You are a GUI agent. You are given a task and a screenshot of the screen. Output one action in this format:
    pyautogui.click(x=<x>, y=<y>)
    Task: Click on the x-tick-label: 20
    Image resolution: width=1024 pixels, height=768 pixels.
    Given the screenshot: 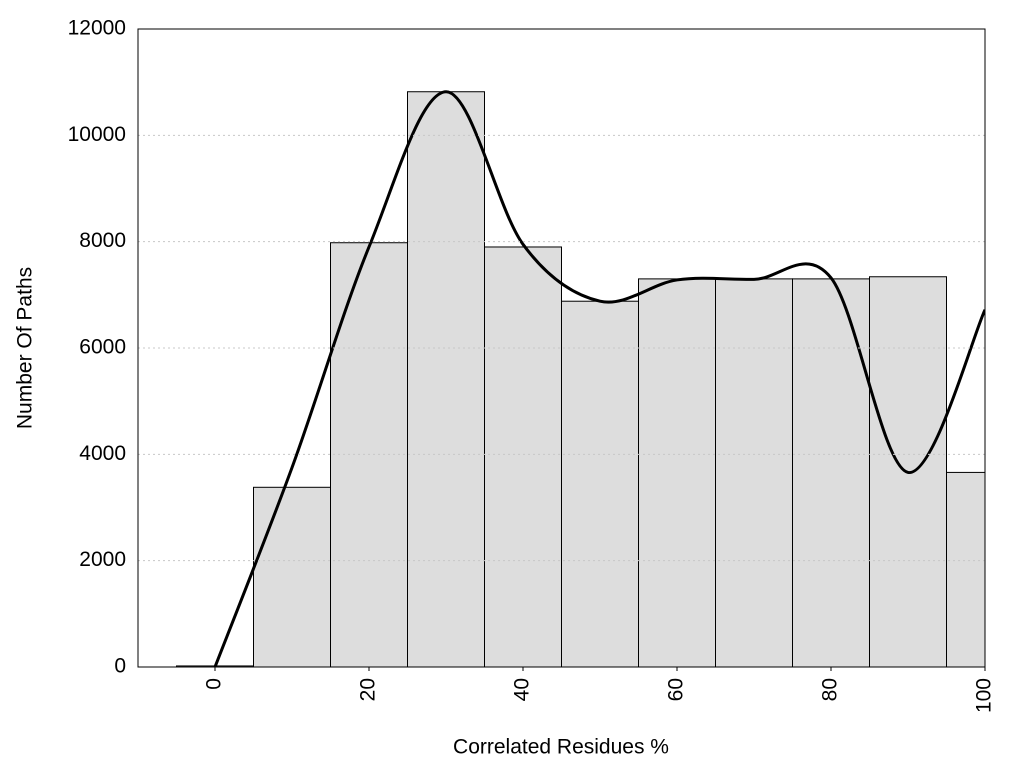 What is the action you would take?
    pyautogui.click(x=368, y=689)
    